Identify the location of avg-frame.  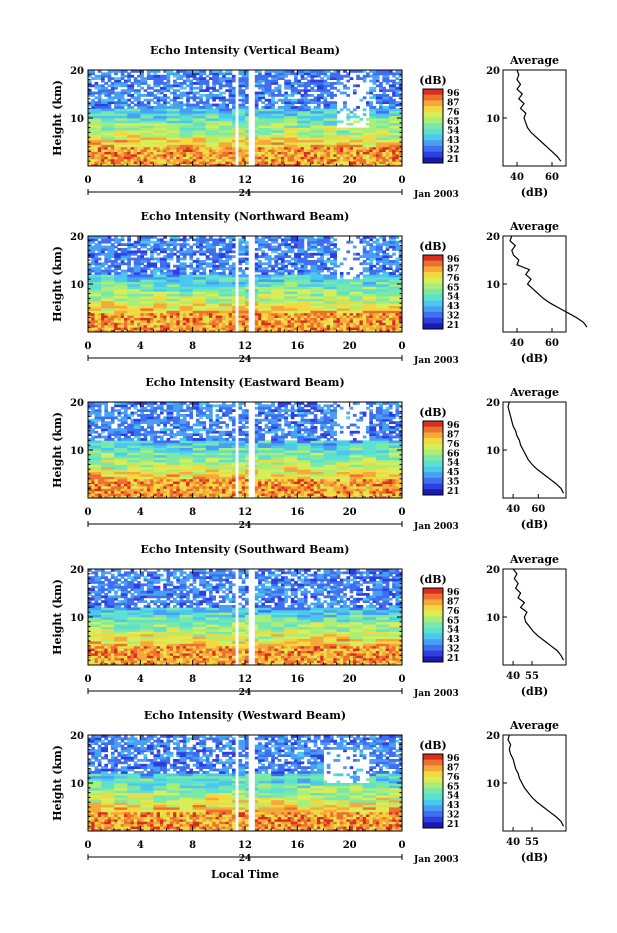
(534, 118).